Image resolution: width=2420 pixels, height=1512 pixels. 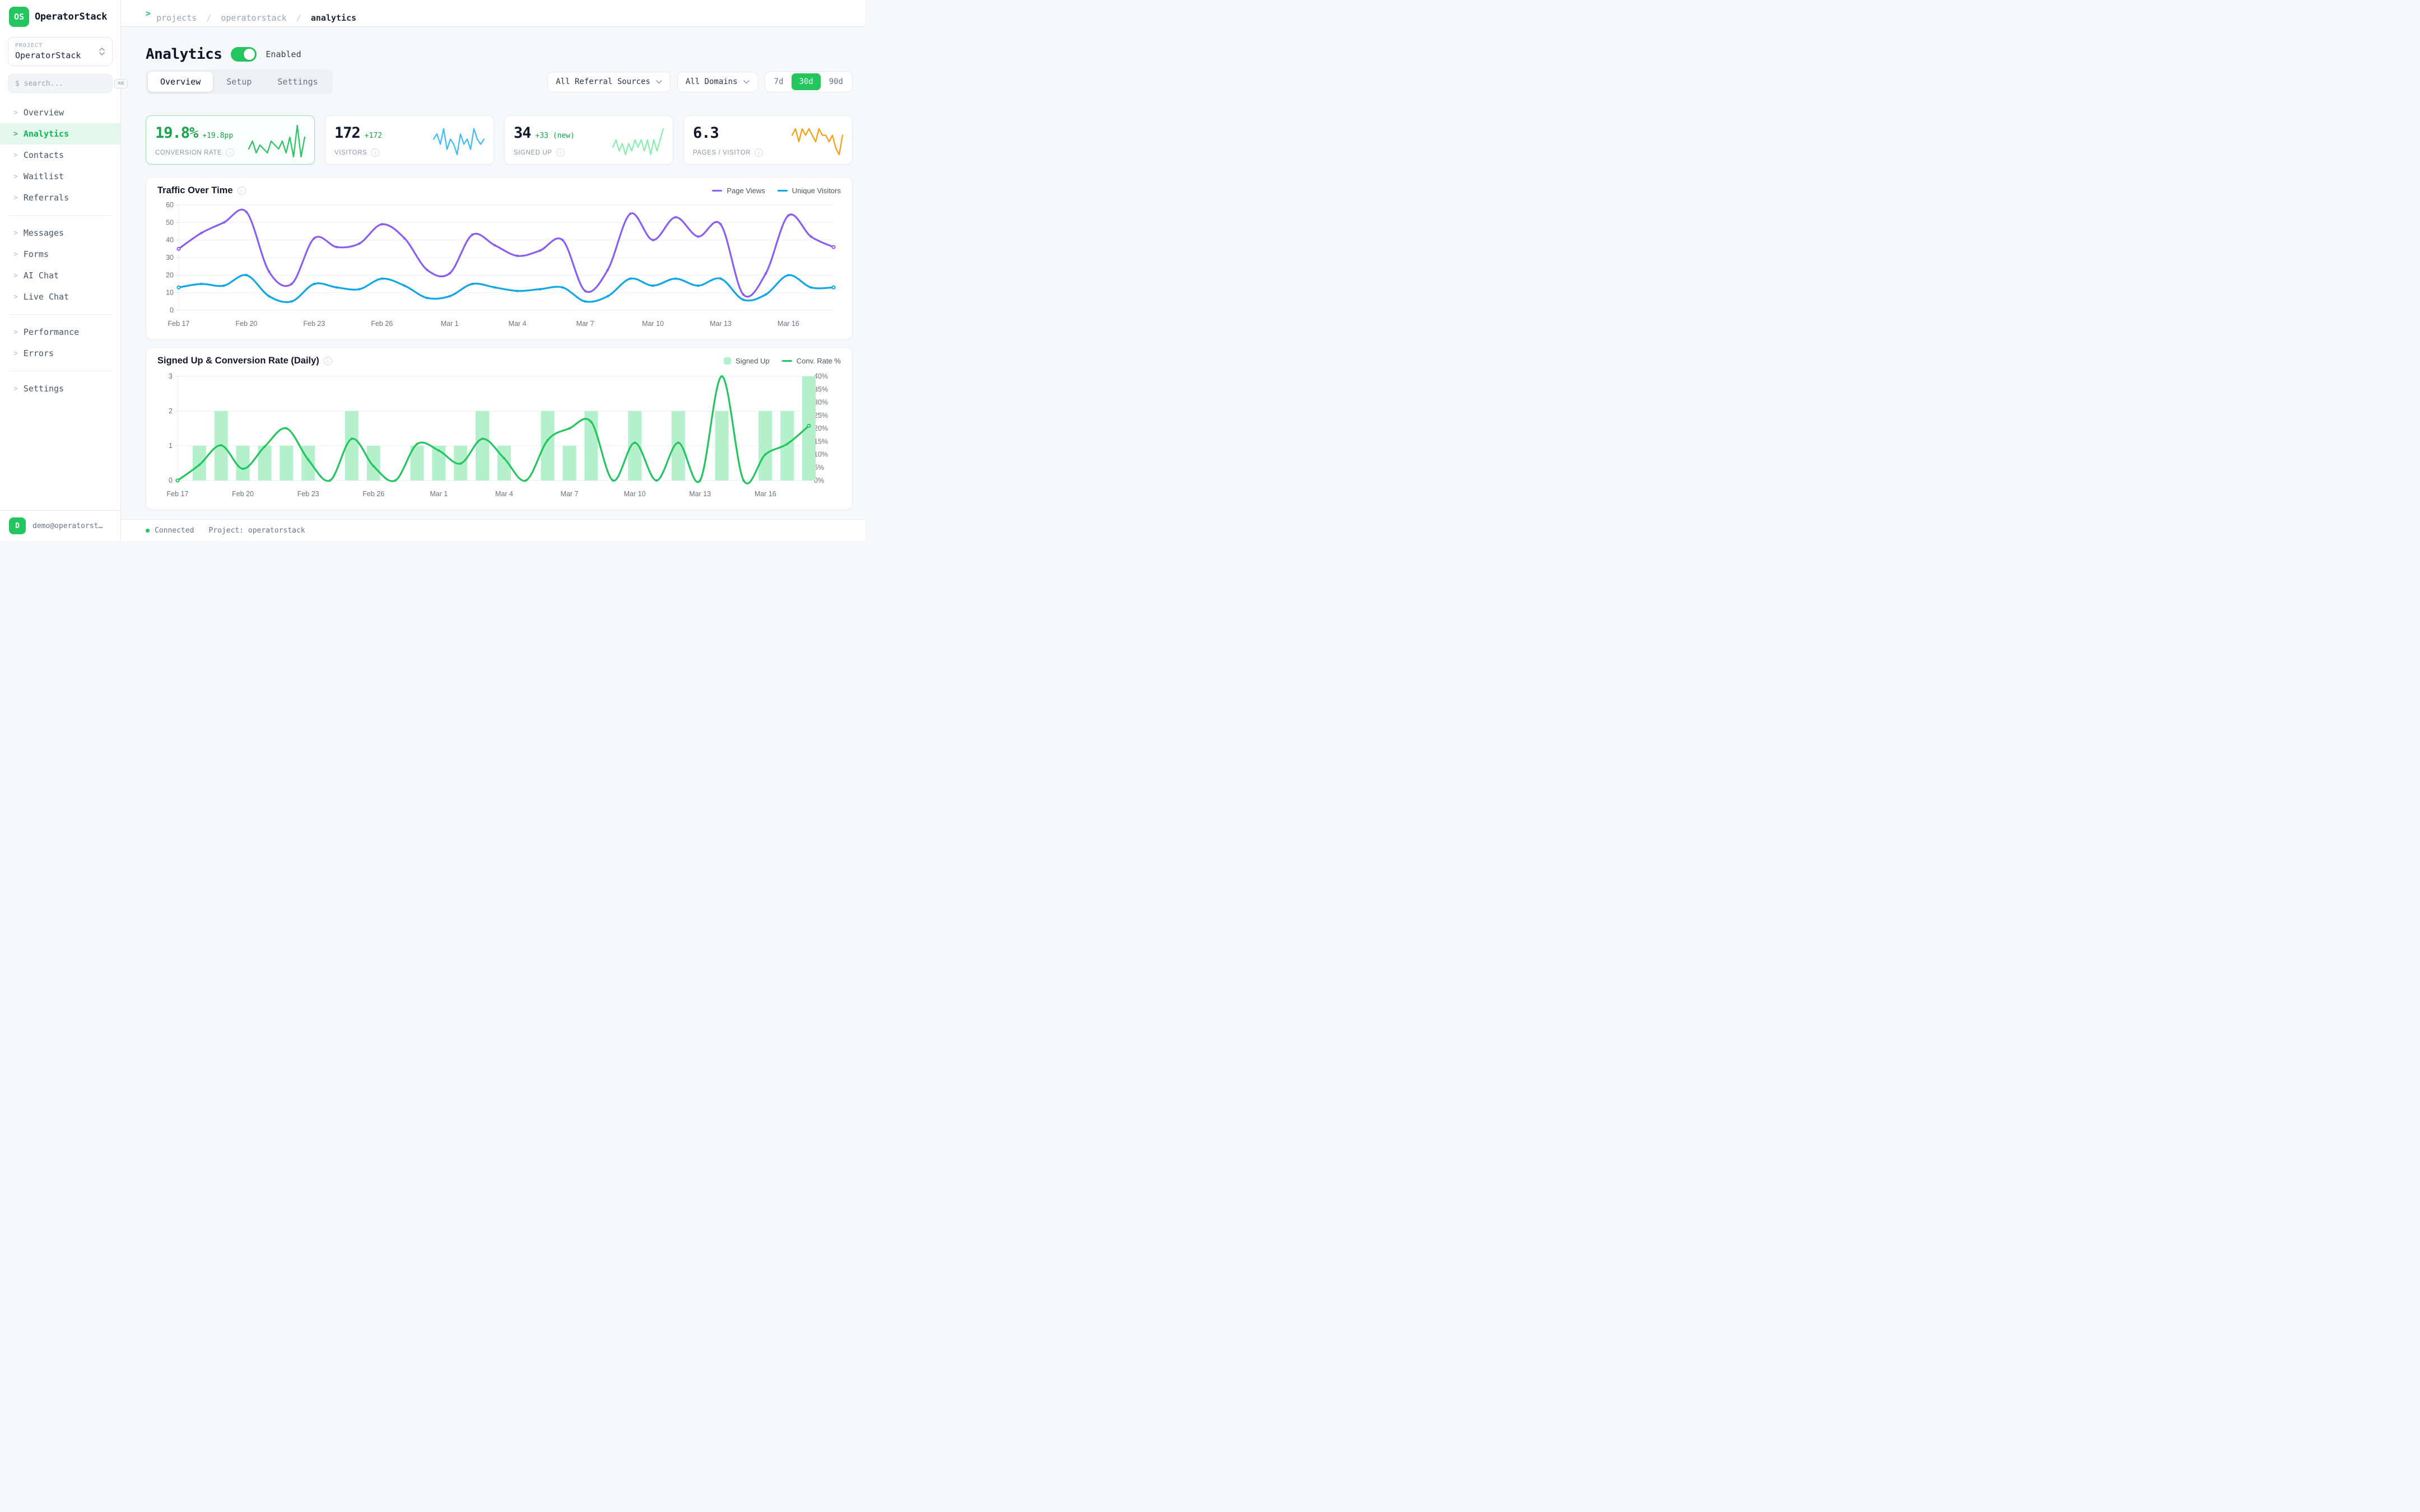 What do you see at coordinates (19, 17) in the screenshot?
I see `app-logo-icon: OS` at bounding box center [19, 17].